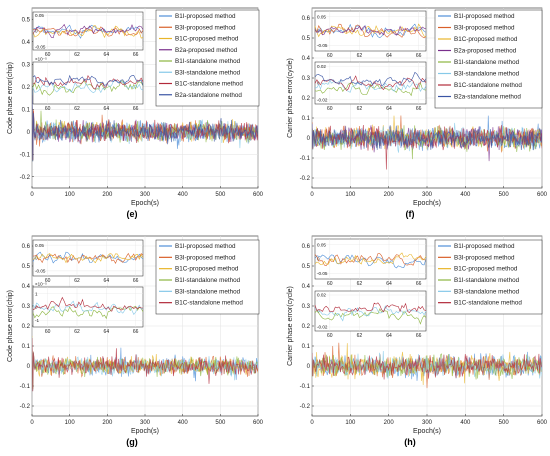 Image resolution: width=550 pixels, height=456 pixels. What do you see at coordinates (389, 423) in the screenshot?
I see `x-tick-label: 200` at bounding box center [389, 423].